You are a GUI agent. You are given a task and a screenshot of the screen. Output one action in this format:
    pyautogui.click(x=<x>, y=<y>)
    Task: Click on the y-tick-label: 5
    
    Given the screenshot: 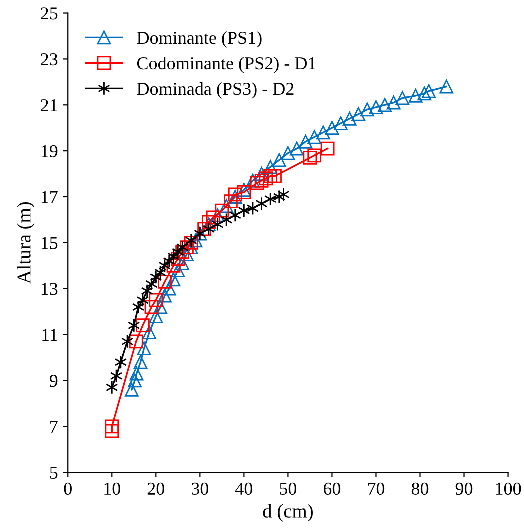 What is the action you would take?
    pyautogui.click(x=54, y=473)
    